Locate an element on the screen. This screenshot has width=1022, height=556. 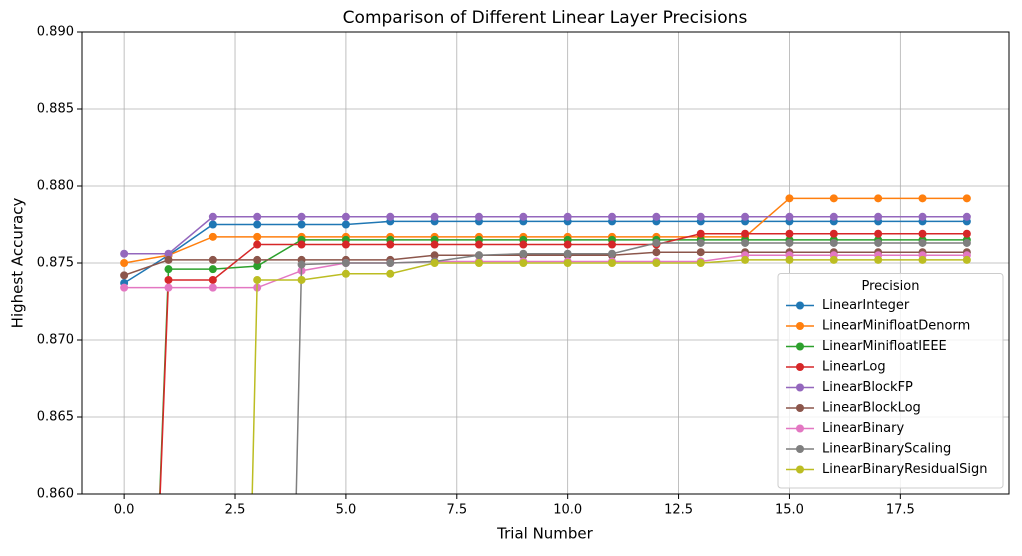
legend-label: LinearInteger is located at coordinates (866, 305).